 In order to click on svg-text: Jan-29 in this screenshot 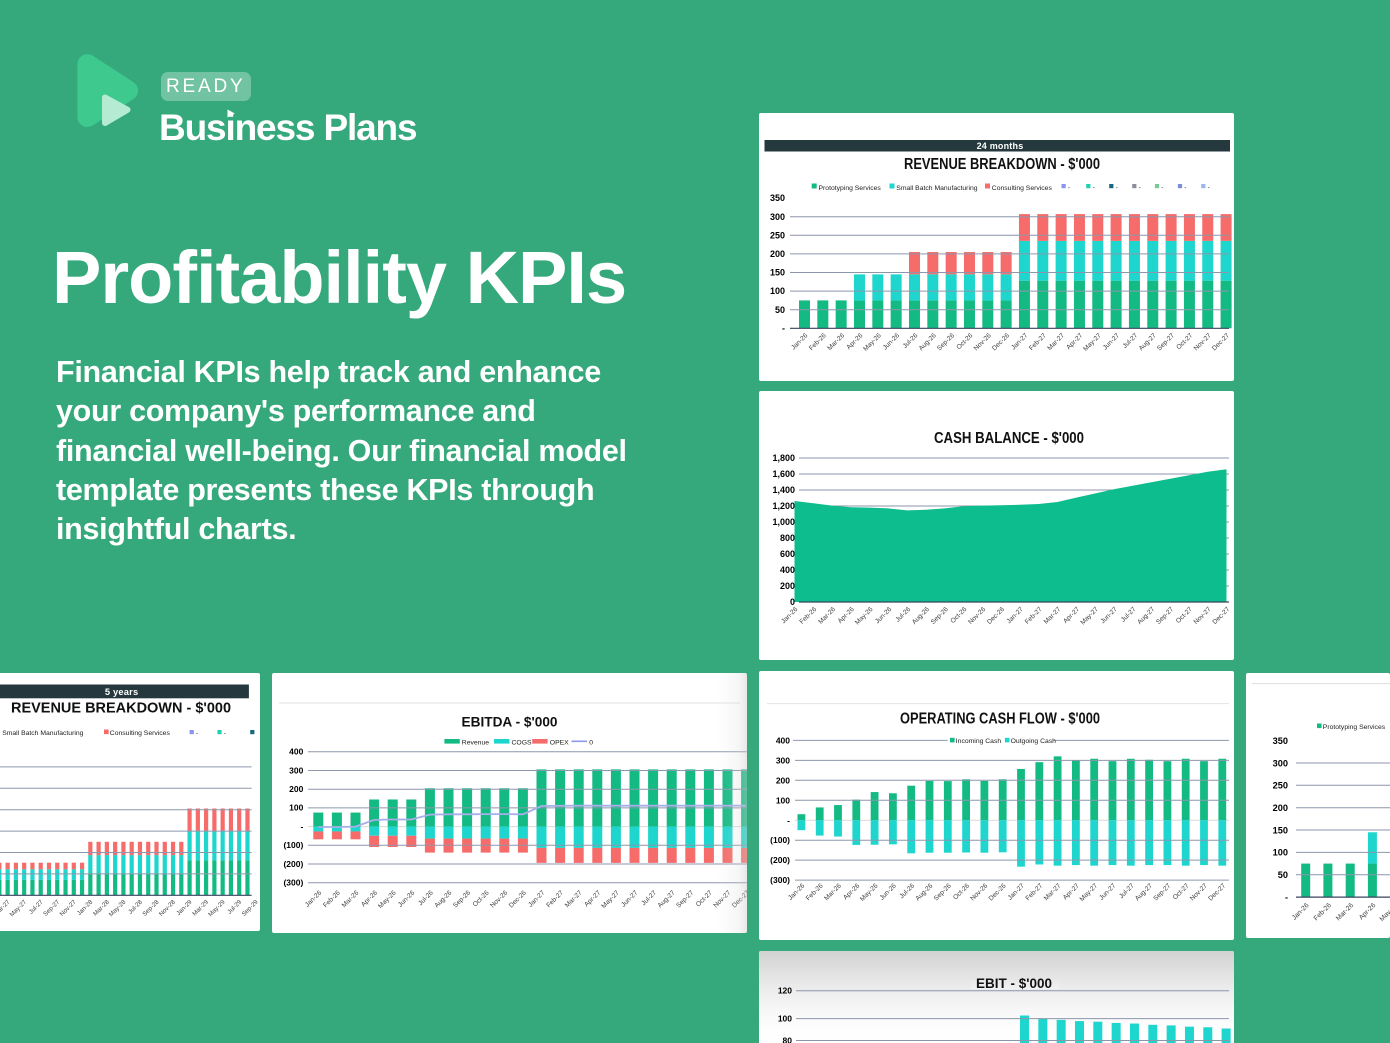, I will do `click(184, 907)`.